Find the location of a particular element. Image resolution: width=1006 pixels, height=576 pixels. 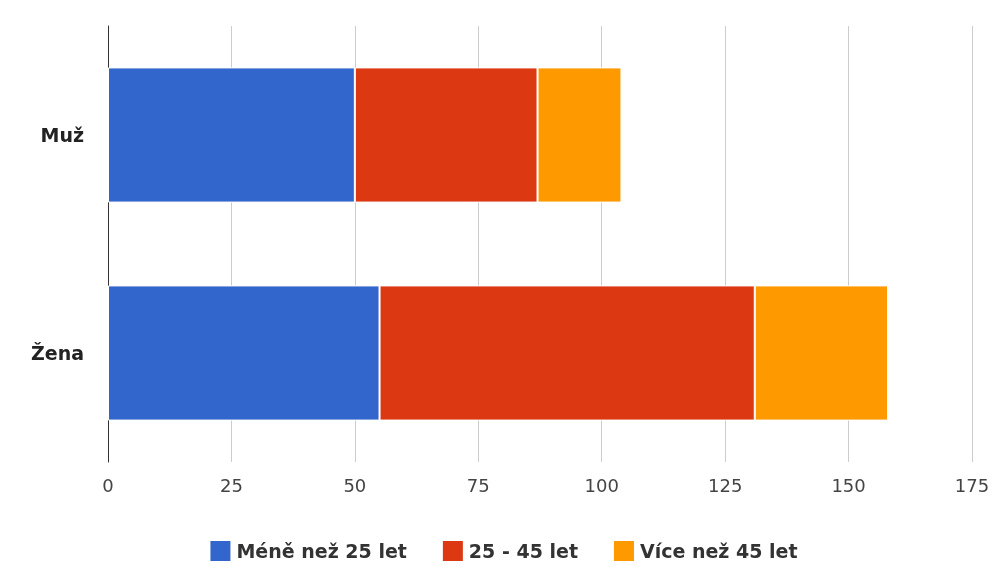

x-tick-label: 100 is located at coordinates (601, 485).